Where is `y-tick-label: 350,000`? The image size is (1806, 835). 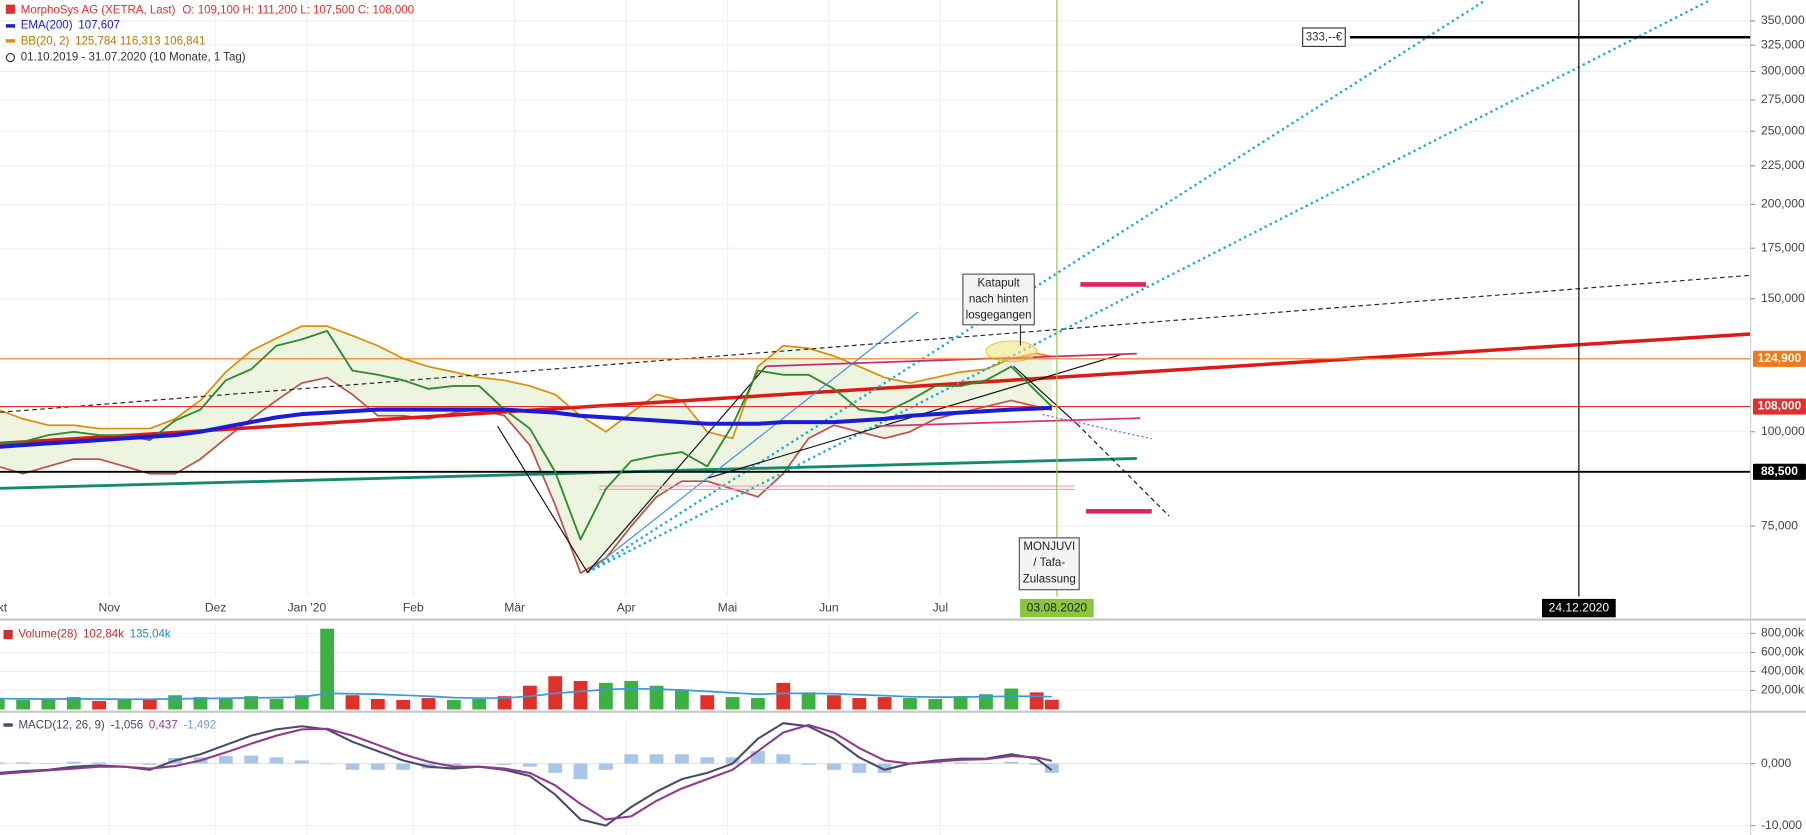
y-tick-label: 350,000 is located at coordinates (1783, 20).